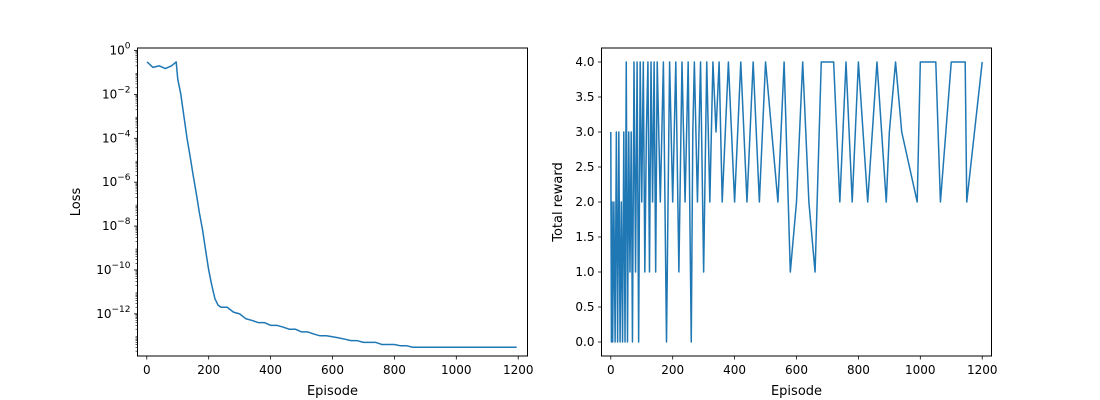 The width and height of the screenshot is (1100, 400). What do you see at coordinates (584, 272) in the screenshot?
I see `y-tick-label: 1.0` at bounding box center [584, 272].